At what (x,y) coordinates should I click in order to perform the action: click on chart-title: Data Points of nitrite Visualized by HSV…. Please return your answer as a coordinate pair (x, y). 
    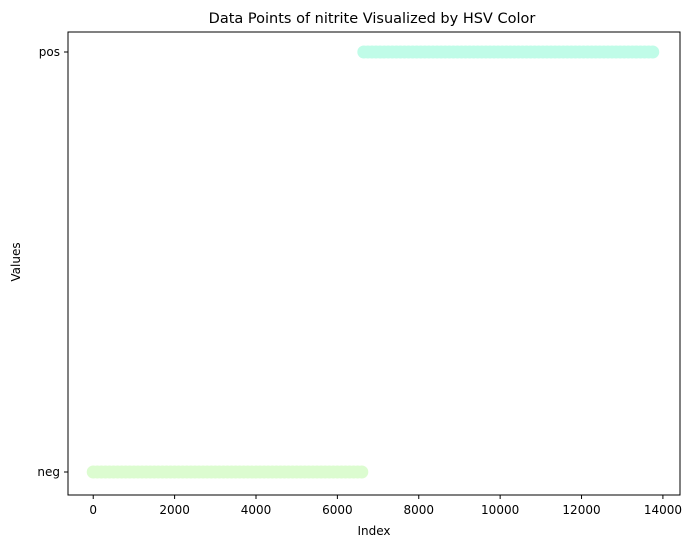
    Looking at the image, I should click on (372, 19).